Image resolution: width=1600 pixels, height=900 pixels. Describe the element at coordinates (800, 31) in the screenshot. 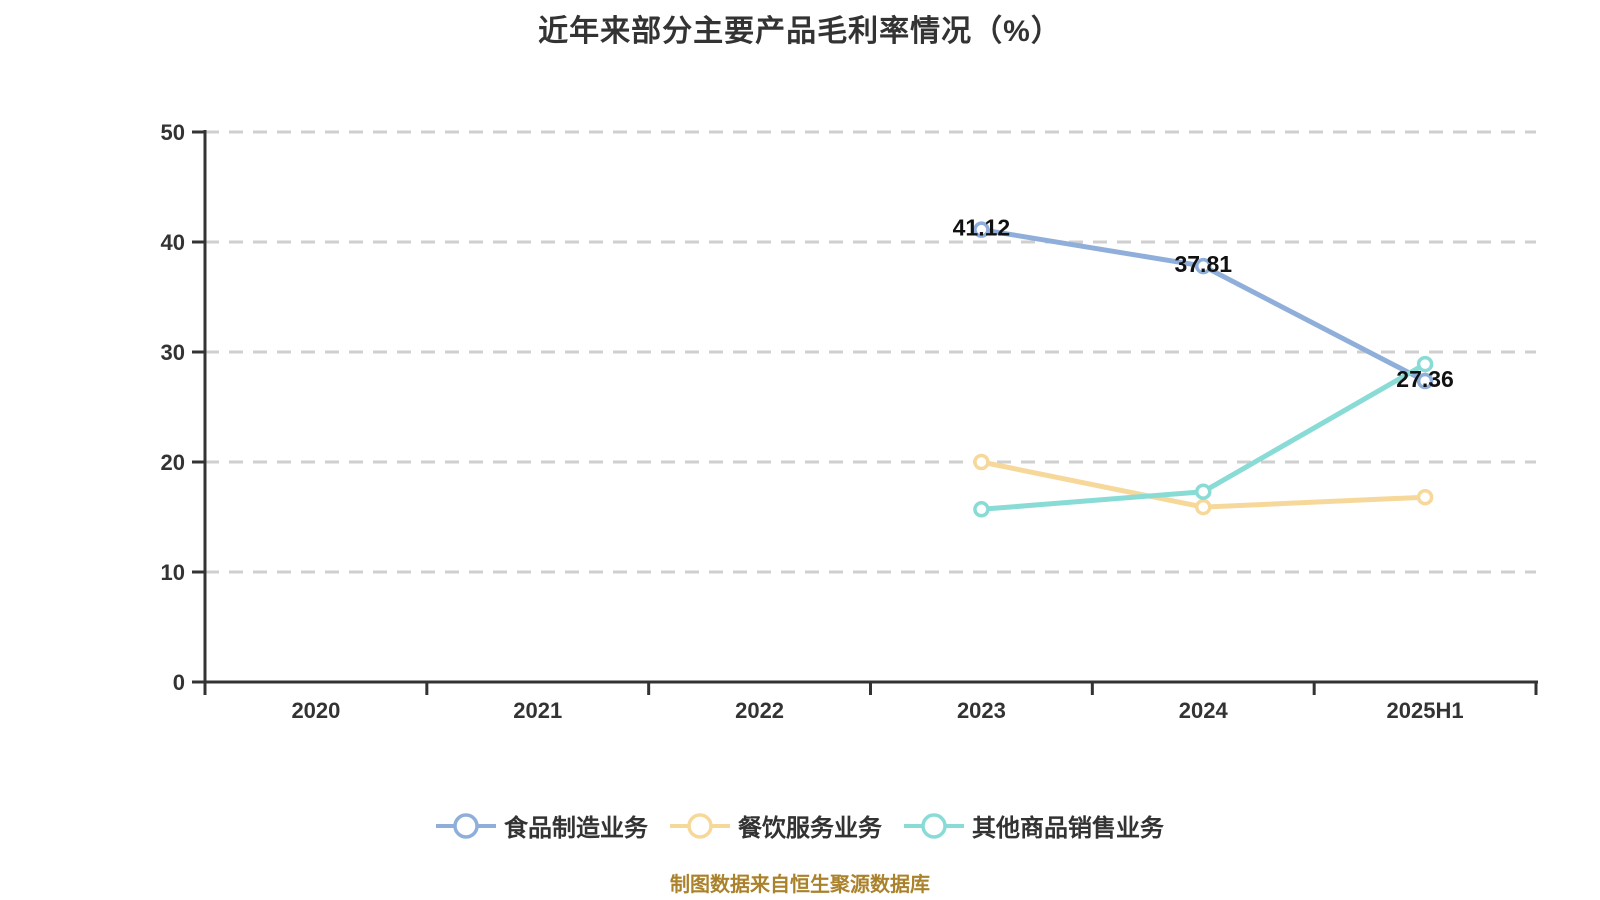

I see `chart-title: 近年来部分主要产品毛利率情况（%）` at that location.